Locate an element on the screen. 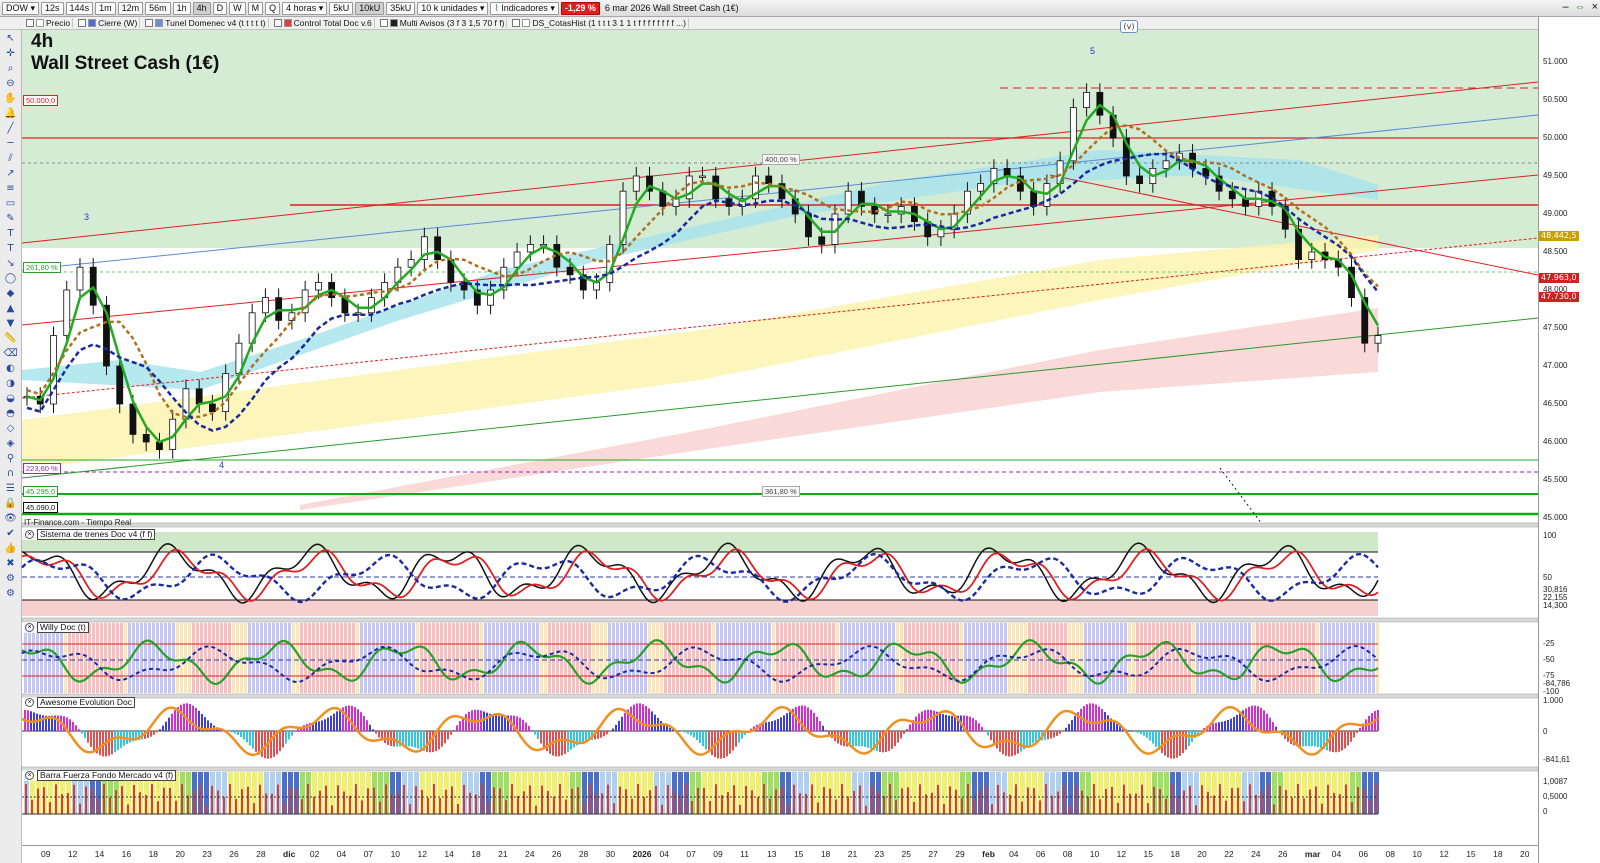 Image resolution: width=1600 pixels, height=863 pixels. panel-trenes-title: Sistema de trenes Doc v4 (f f) is located at coordinates (96, 534).